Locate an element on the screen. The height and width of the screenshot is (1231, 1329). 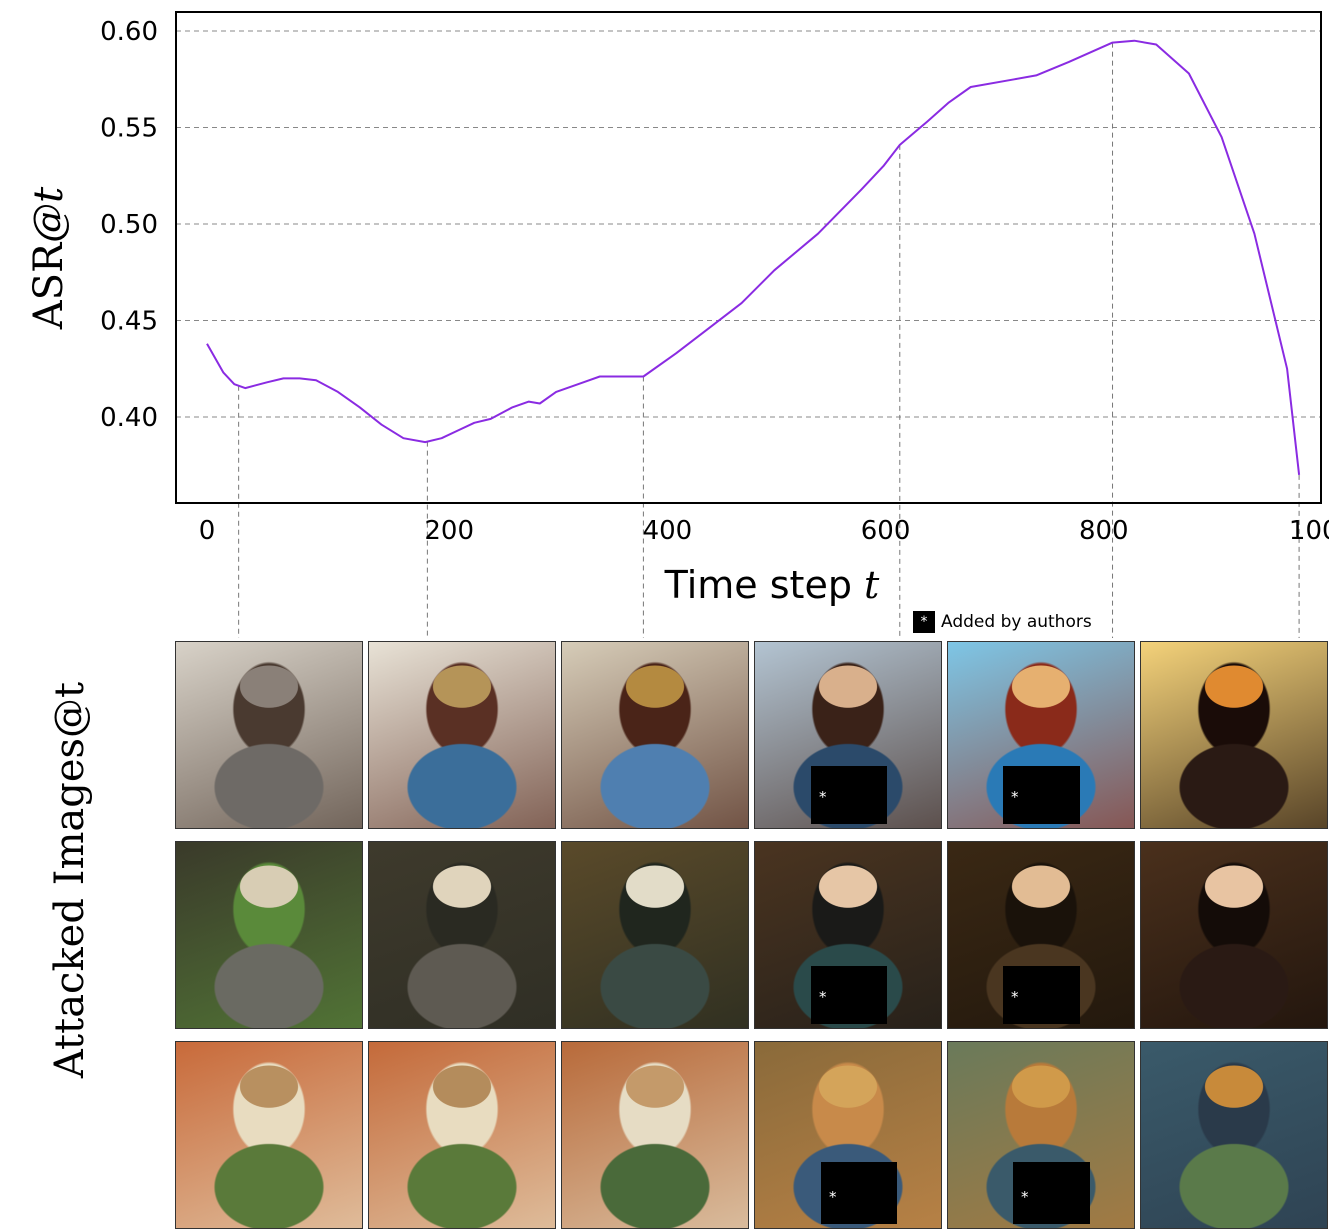
x-tick-label: 800 is located at coordinates (1104, 531).